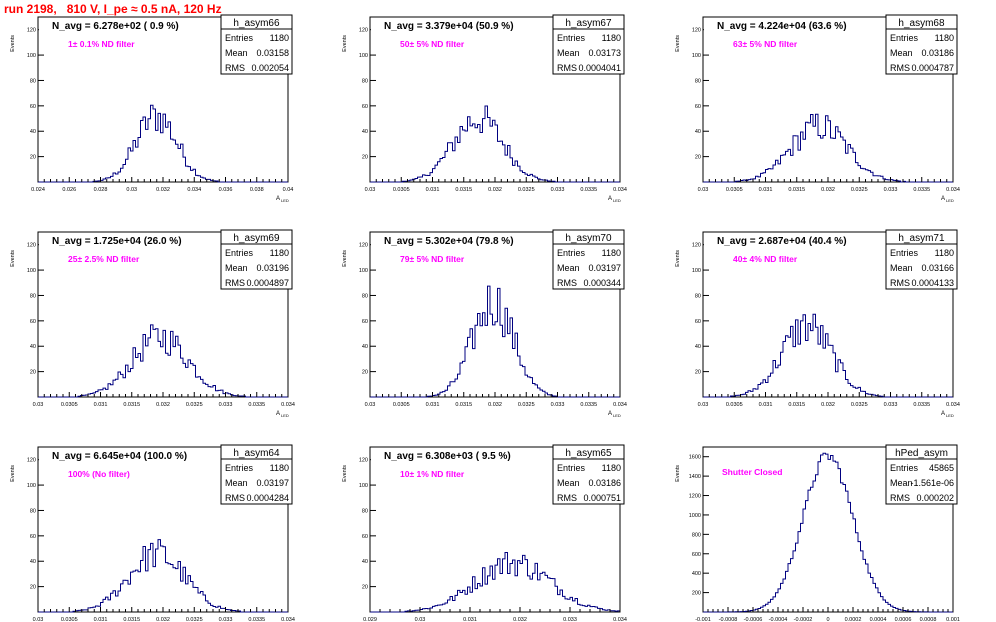  Describe the element at coordinates (695, 516) in the screenshot. I see `y-tick-label: 1000` at that location.